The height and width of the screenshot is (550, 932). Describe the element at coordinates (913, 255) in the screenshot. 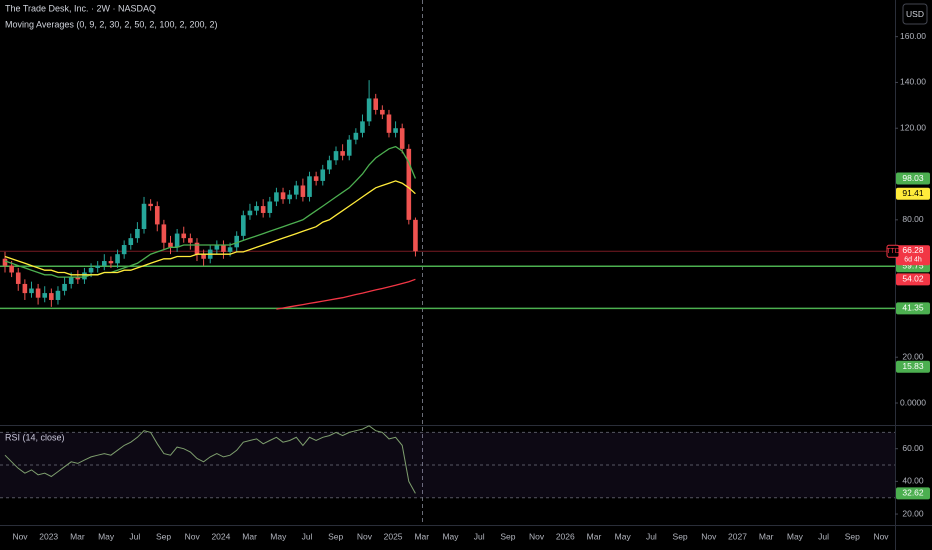

I see `last-price-tag` at that location.